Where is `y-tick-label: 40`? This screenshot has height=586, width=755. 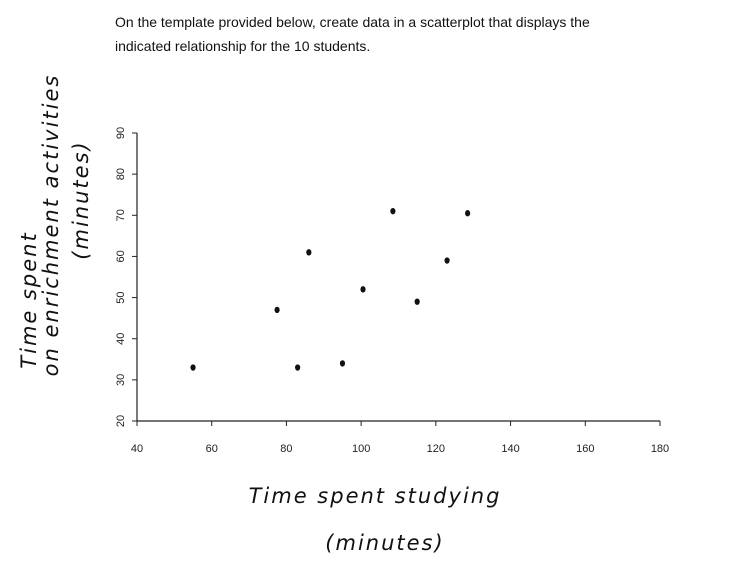
y-tick-label: 40 is located at coordinates (121, 339).